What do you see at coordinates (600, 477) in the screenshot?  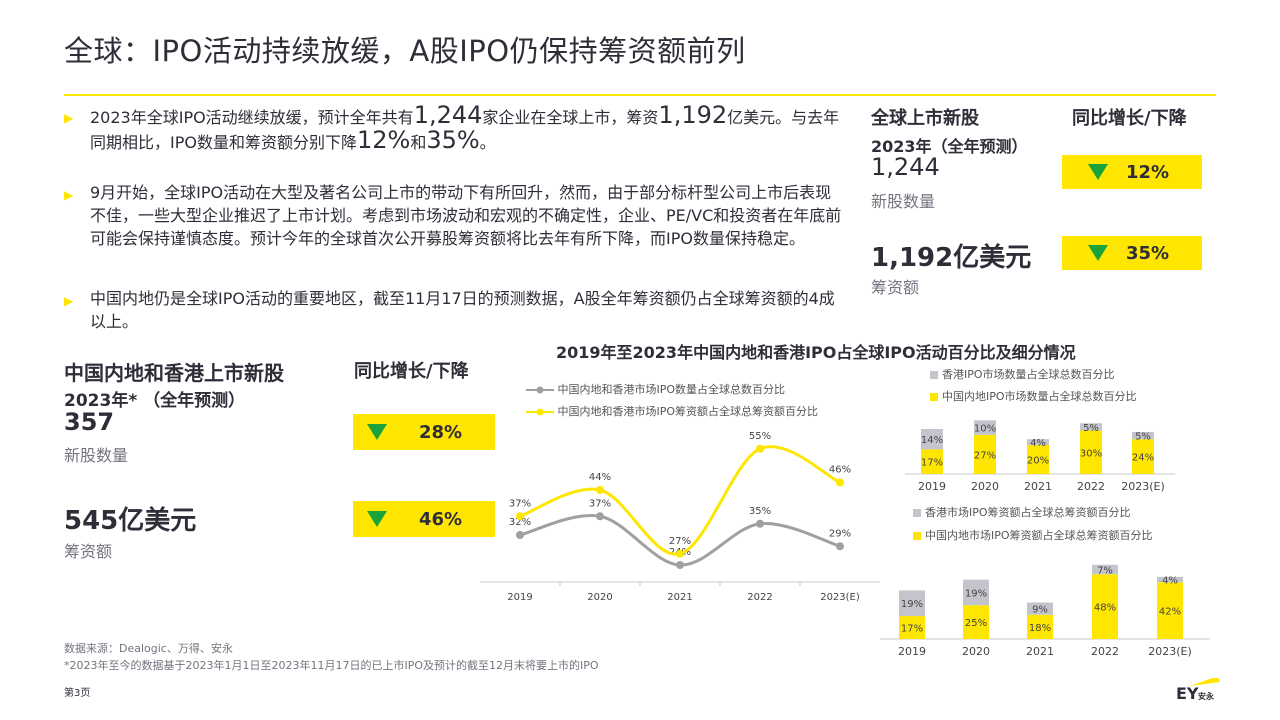 I see `data-label: 44%` at bounding box center [600, 477].